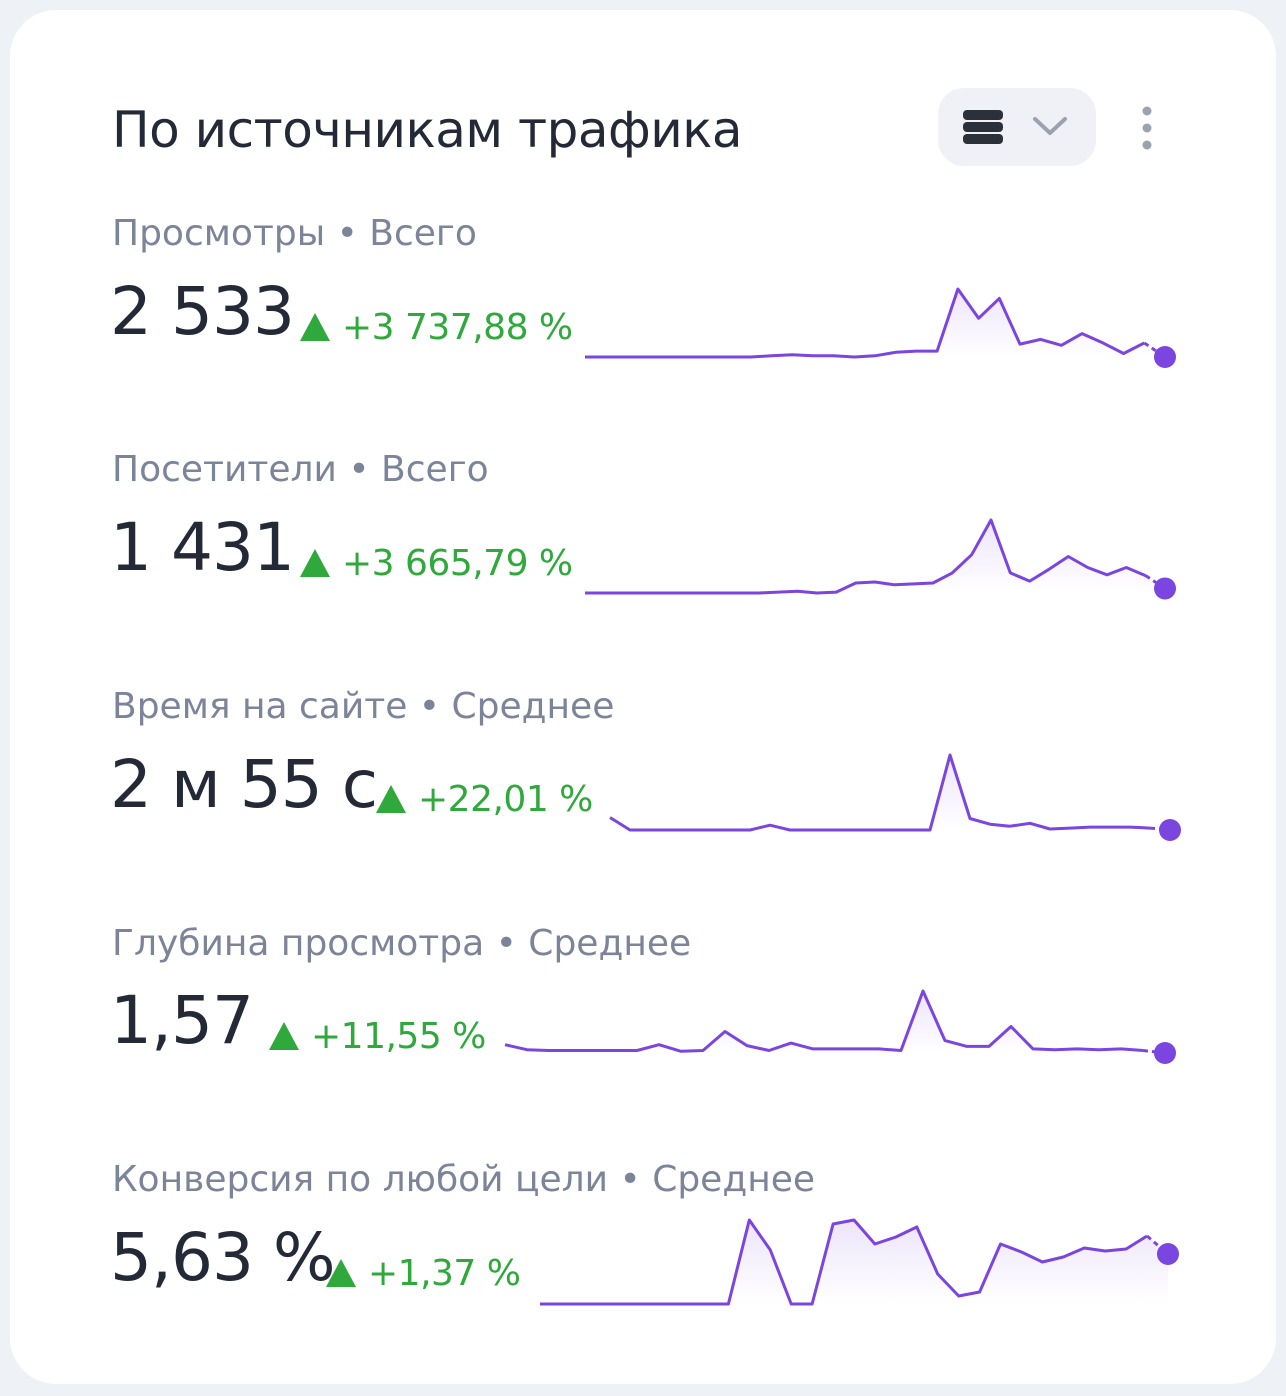 The image size is (1286, 1396). What do you see at coordinates (202, 311) in the screenshot?
I see `metric-value: 2 533` at bounding box center [202, 311].